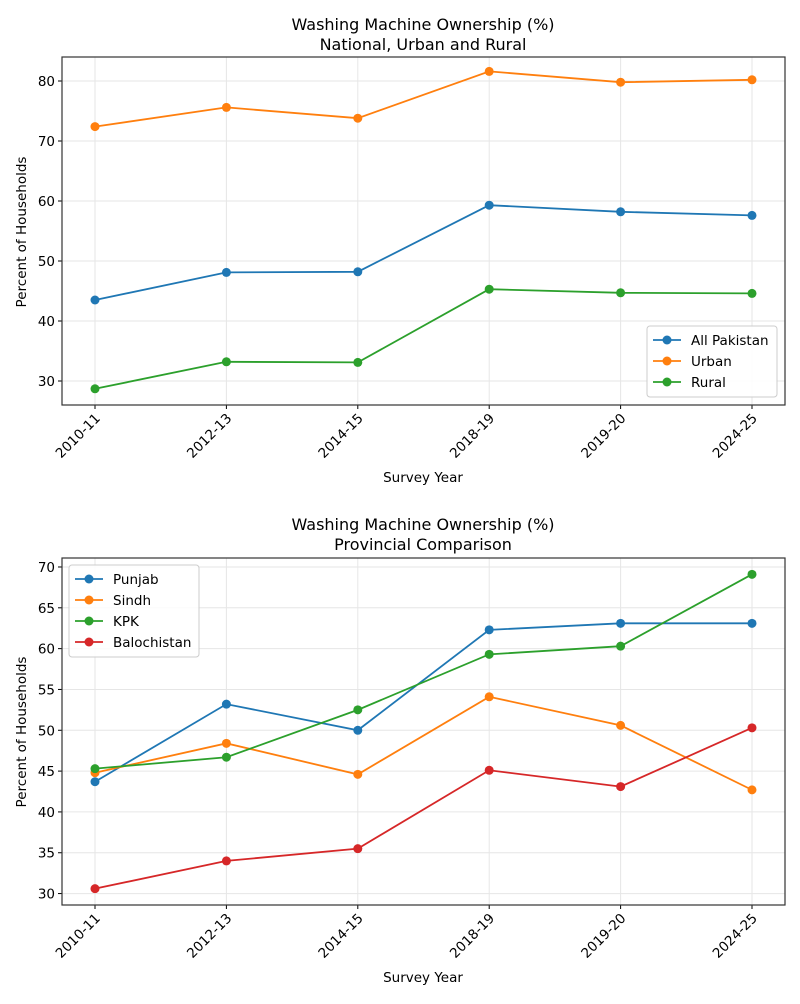 This screenshot has height=1004, width=800. What do you see at coordinates (46, 262) in the screenshot?
I see `y-tick-label: 50` at bounding box center [46, 262].